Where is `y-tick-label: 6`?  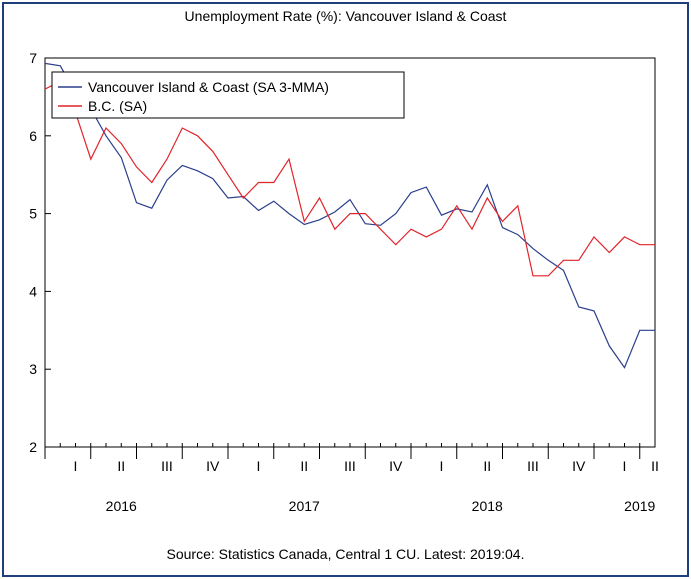
y-tick-label: 6 is located at coordinates (33, 136).